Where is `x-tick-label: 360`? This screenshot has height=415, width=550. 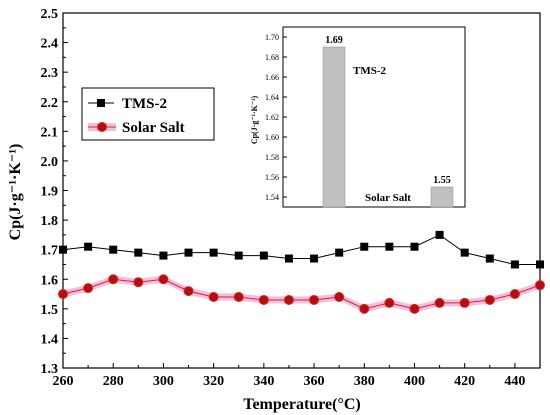
x-tick-label: 360 is located at coordinates (314, 381).